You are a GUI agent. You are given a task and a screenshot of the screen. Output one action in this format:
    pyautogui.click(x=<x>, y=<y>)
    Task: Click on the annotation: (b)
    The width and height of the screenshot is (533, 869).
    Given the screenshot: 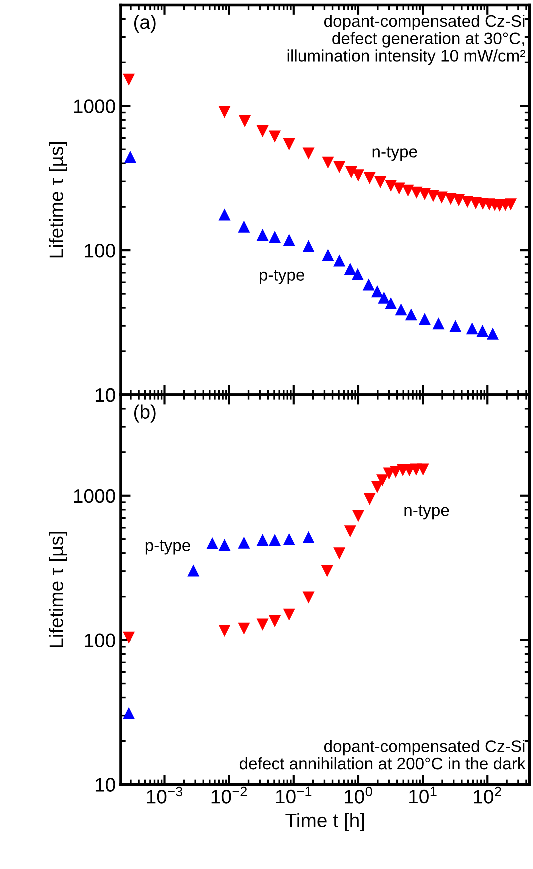 What is the action you would take?
    pyautogui.click(x=145, y=413)
    